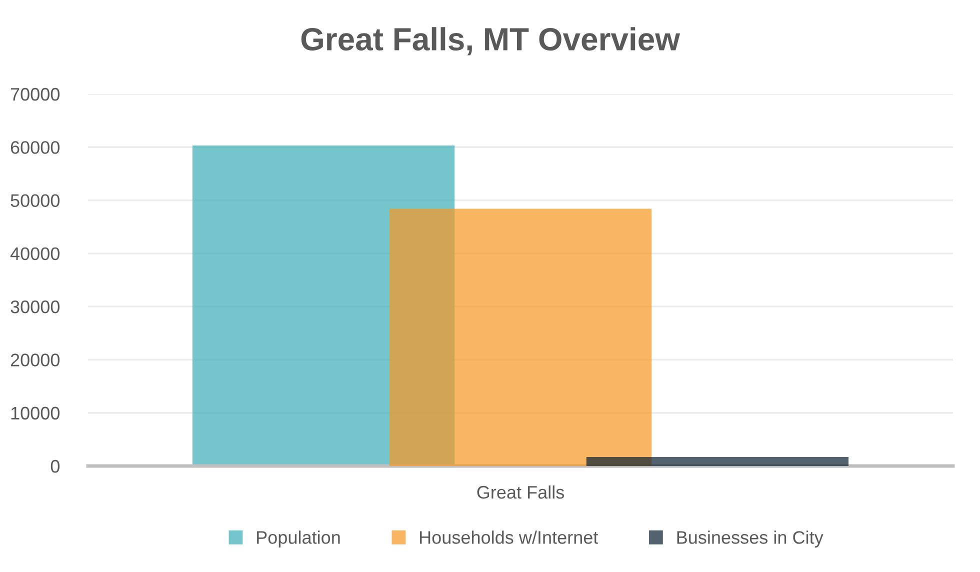 The height and width of the screenshot is (572, 980). I want to click on chart-title: Great Falls, MT Overview, so click(490, 41).